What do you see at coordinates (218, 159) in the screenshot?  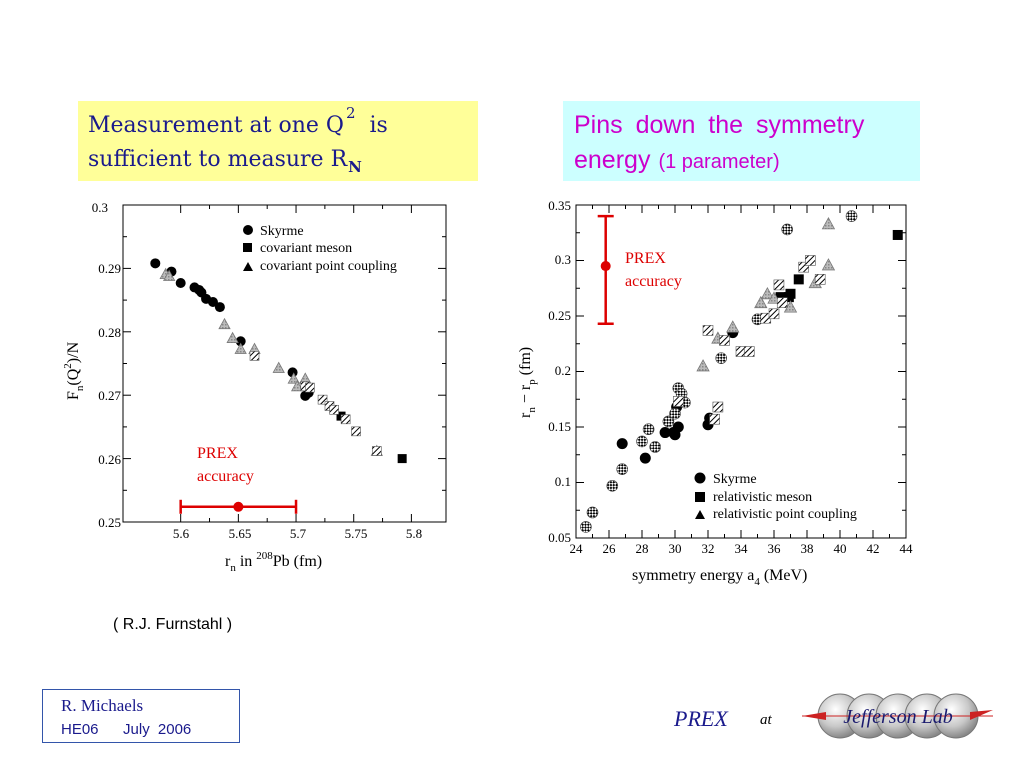 I see `left-callout-text2: sufficient to measure R` at bounding box center [218, 159].